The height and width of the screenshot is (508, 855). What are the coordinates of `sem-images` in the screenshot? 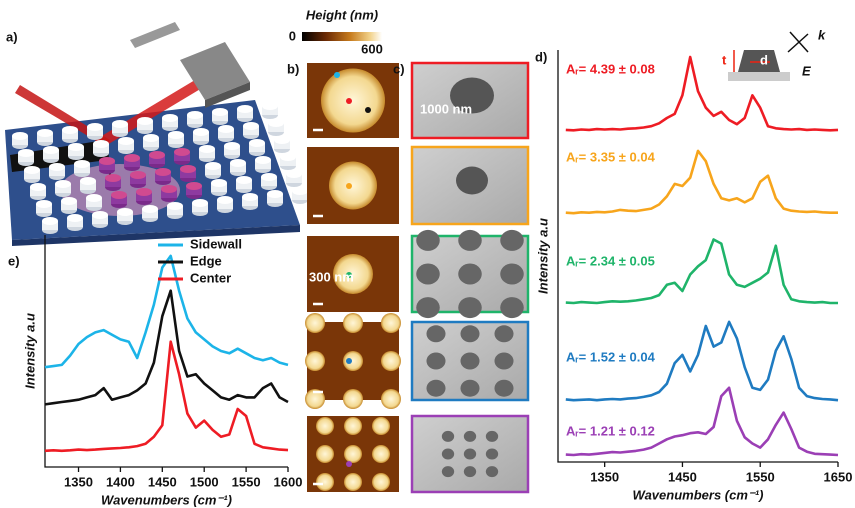 It's located at (470, 277).